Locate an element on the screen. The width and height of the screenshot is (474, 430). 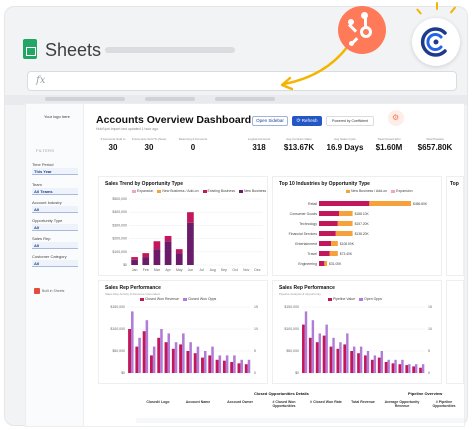
kpi-label: Avg Sales Cycle is located at coordinates (345, 139).